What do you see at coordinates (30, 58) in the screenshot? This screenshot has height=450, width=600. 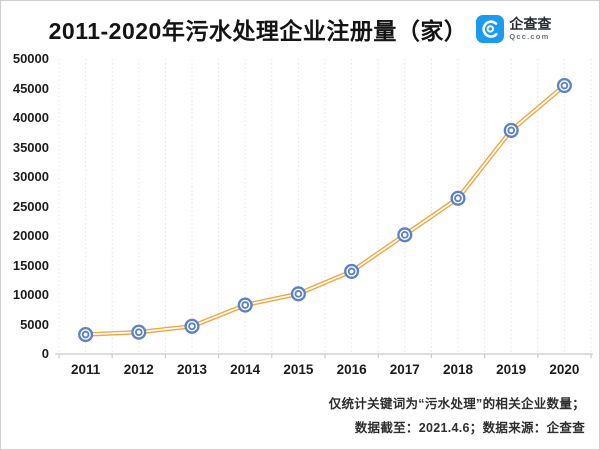 I see `y-axis-tick-label: 50000` at bounding box center [30, 58].